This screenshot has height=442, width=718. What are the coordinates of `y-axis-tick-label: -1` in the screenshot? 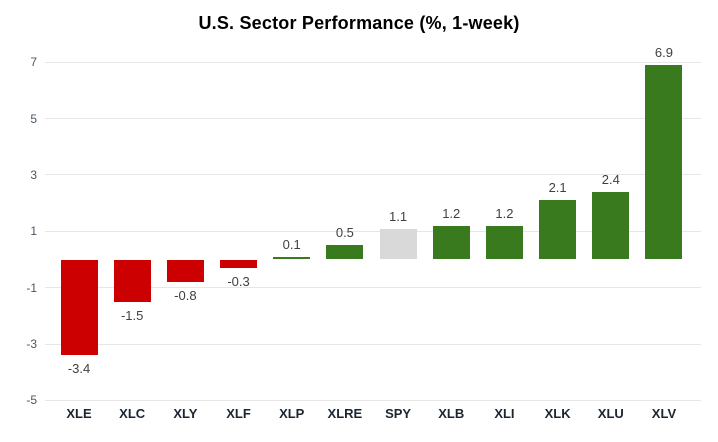 It's located at (31, 287).